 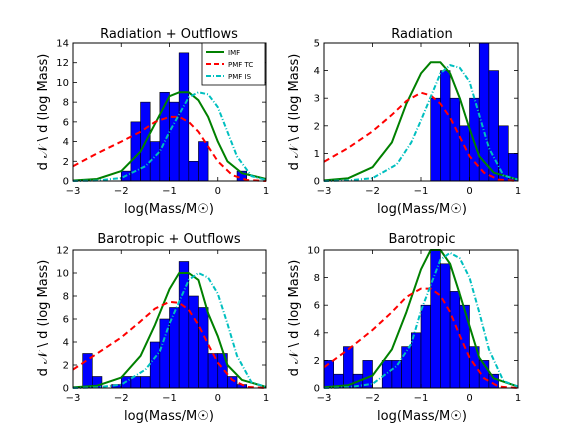 I want to click on axes: −3 −2 −1 0 1 0 1 2 3 4 5, so click(x=418, y=118).